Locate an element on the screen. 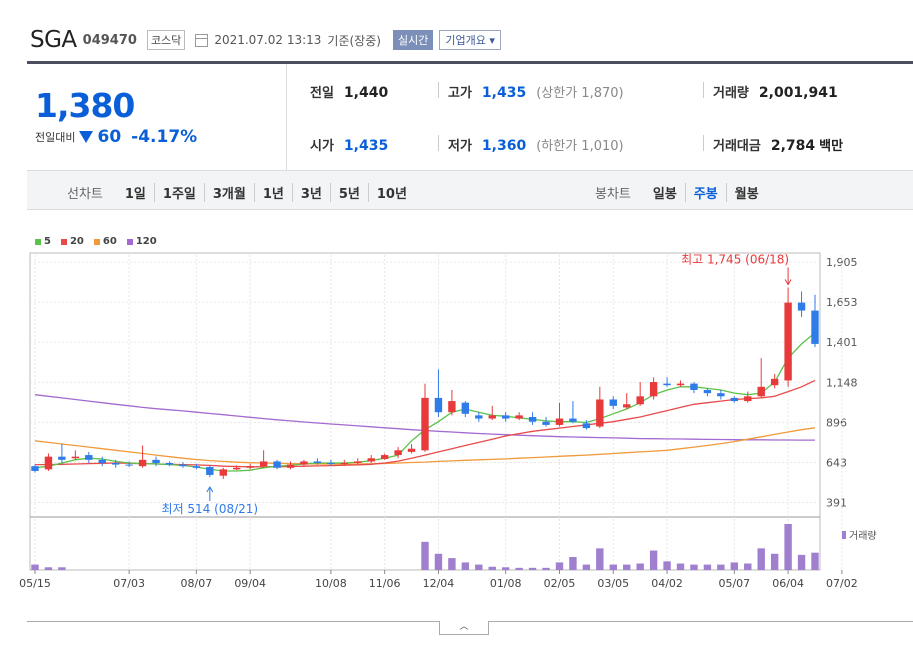 Image resolution: width=913 pixels, height=647 pixels. x-tick-label: 09/04 is located at coordinates (250, 583).